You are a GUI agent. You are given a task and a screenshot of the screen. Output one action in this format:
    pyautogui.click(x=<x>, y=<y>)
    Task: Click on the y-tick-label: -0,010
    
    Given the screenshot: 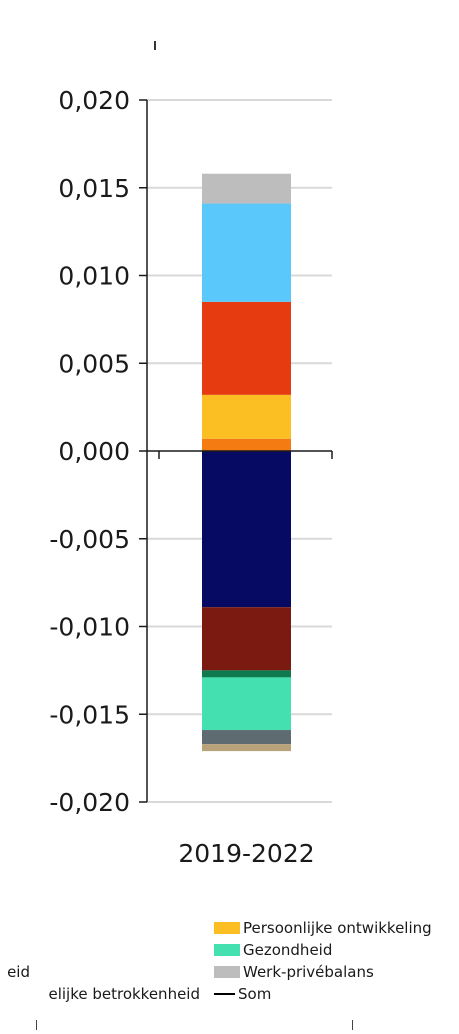 What is the action you would take?
    pyautogui.click(x=89, y=627)
    